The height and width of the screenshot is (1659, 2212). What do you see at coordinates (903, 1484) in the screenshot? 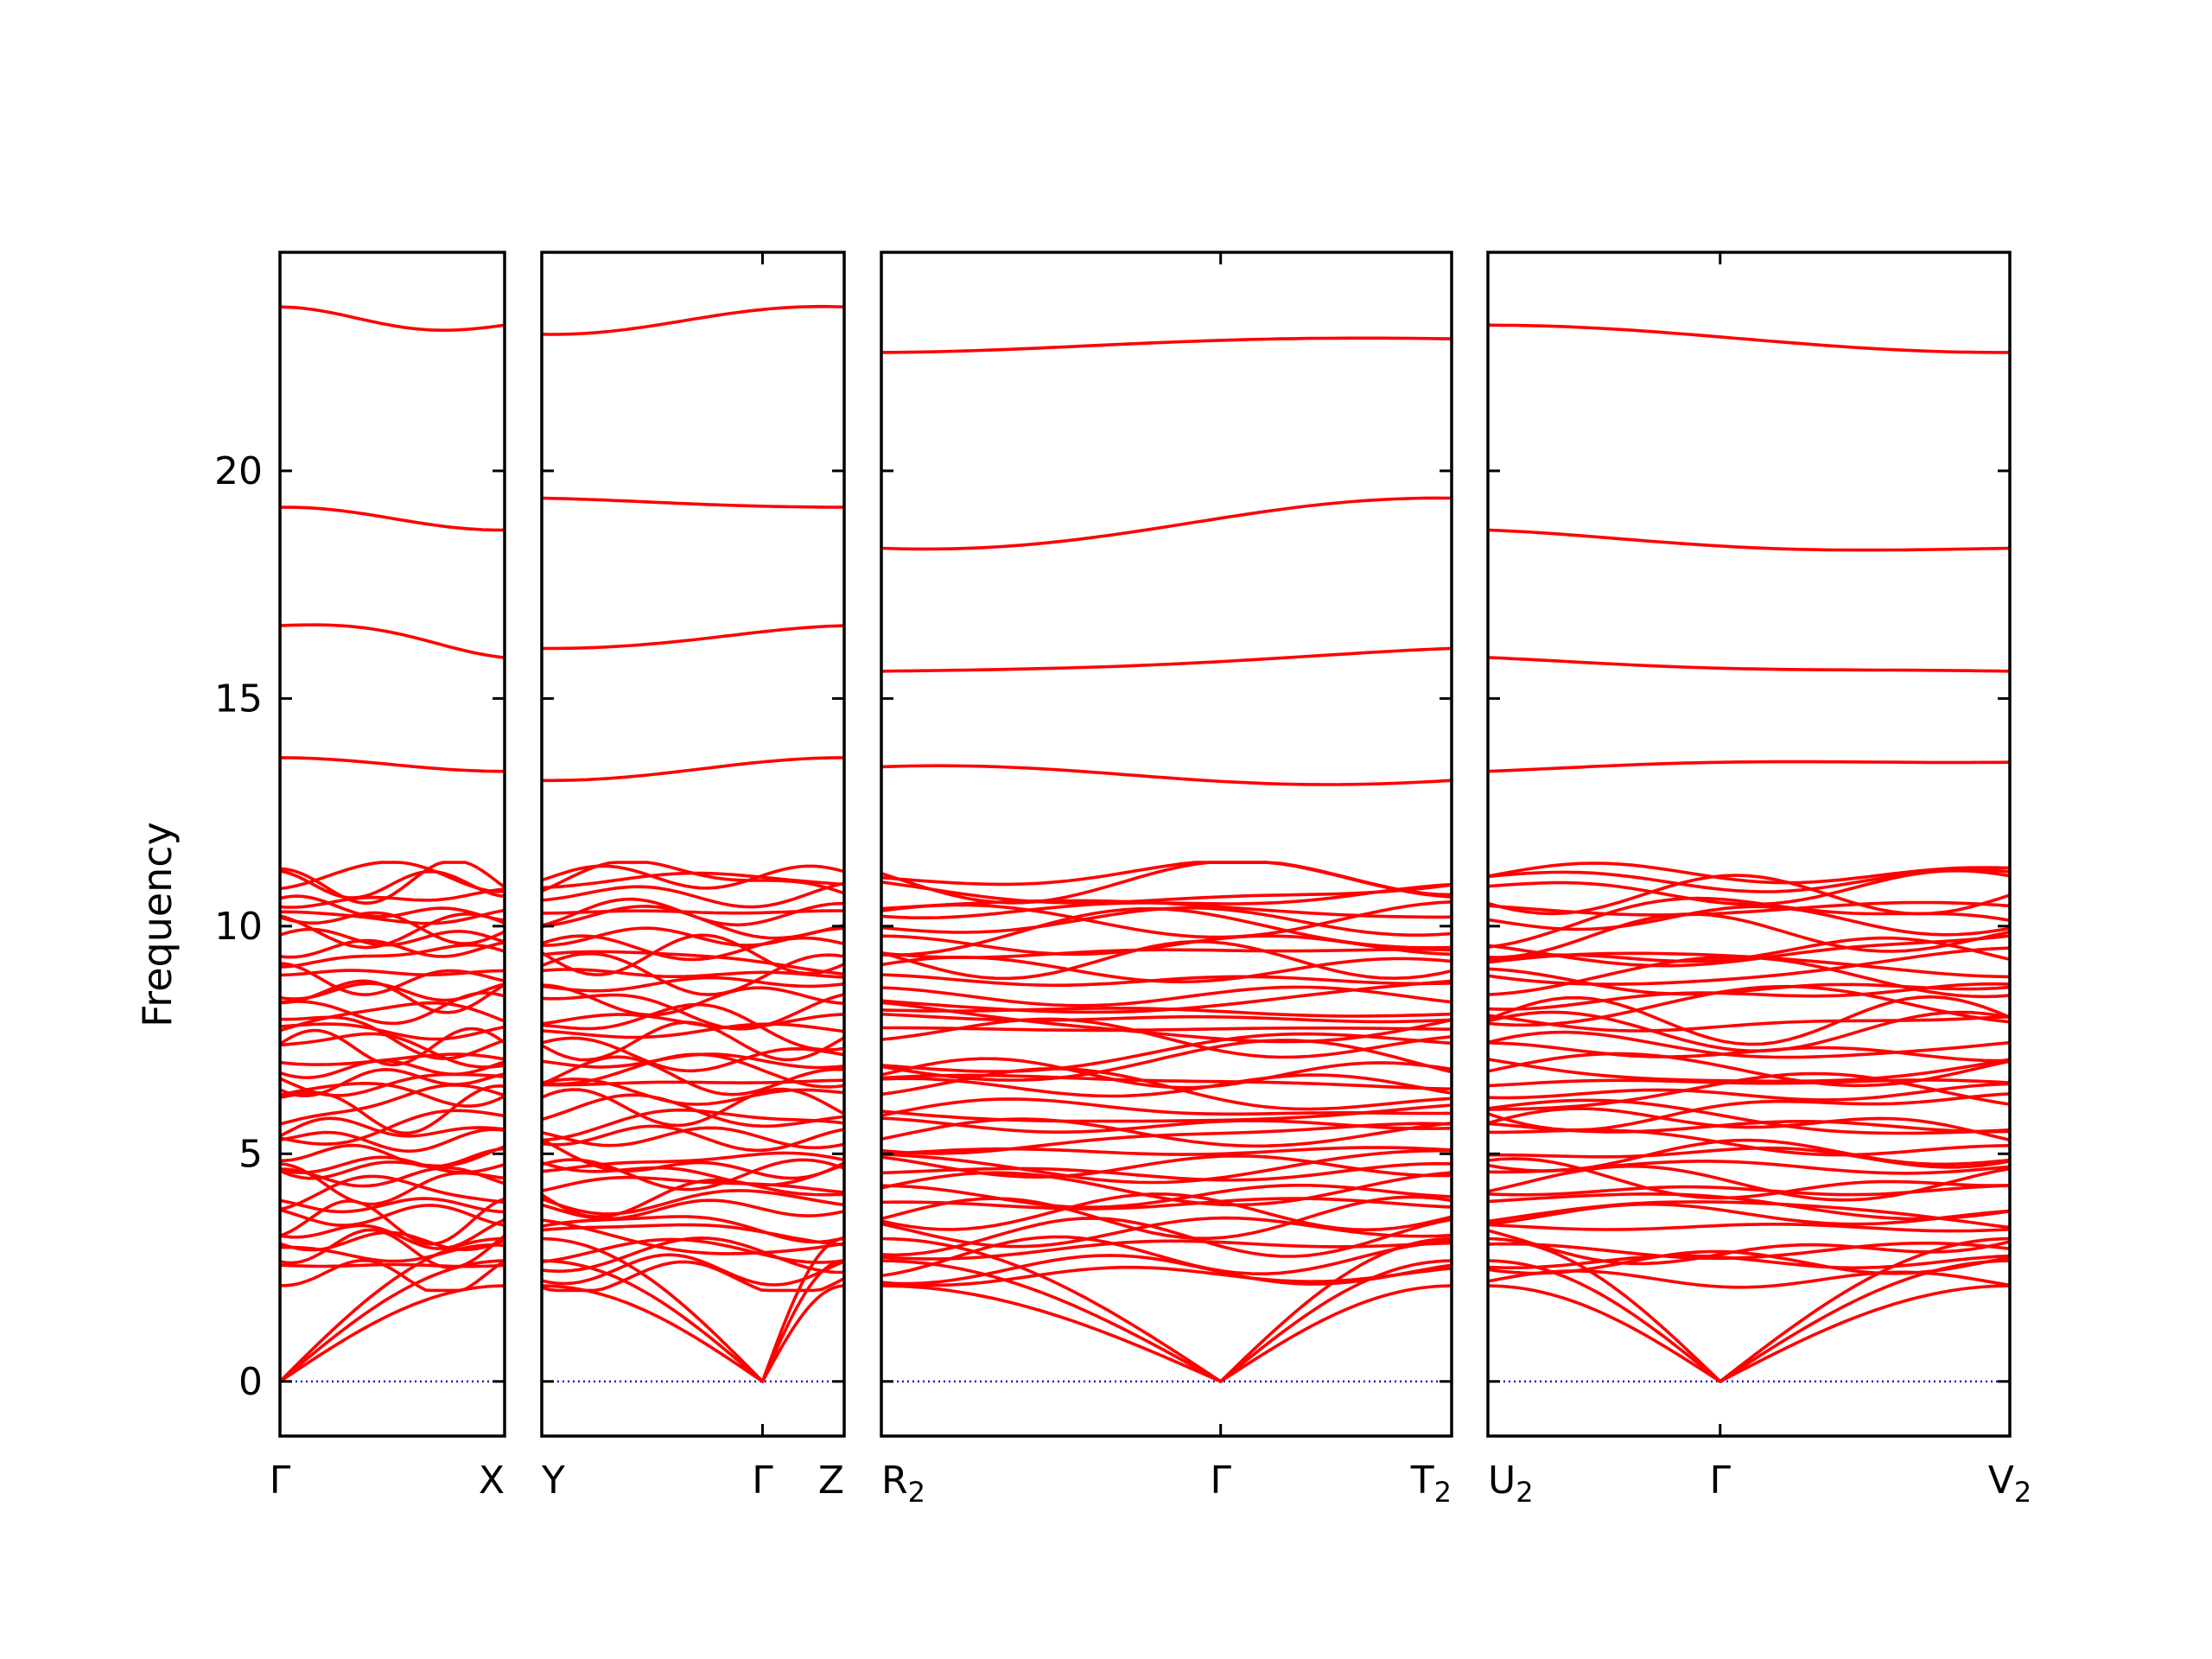
I see `x-tick-label-start: R2` at bounding box center [903, 1484].